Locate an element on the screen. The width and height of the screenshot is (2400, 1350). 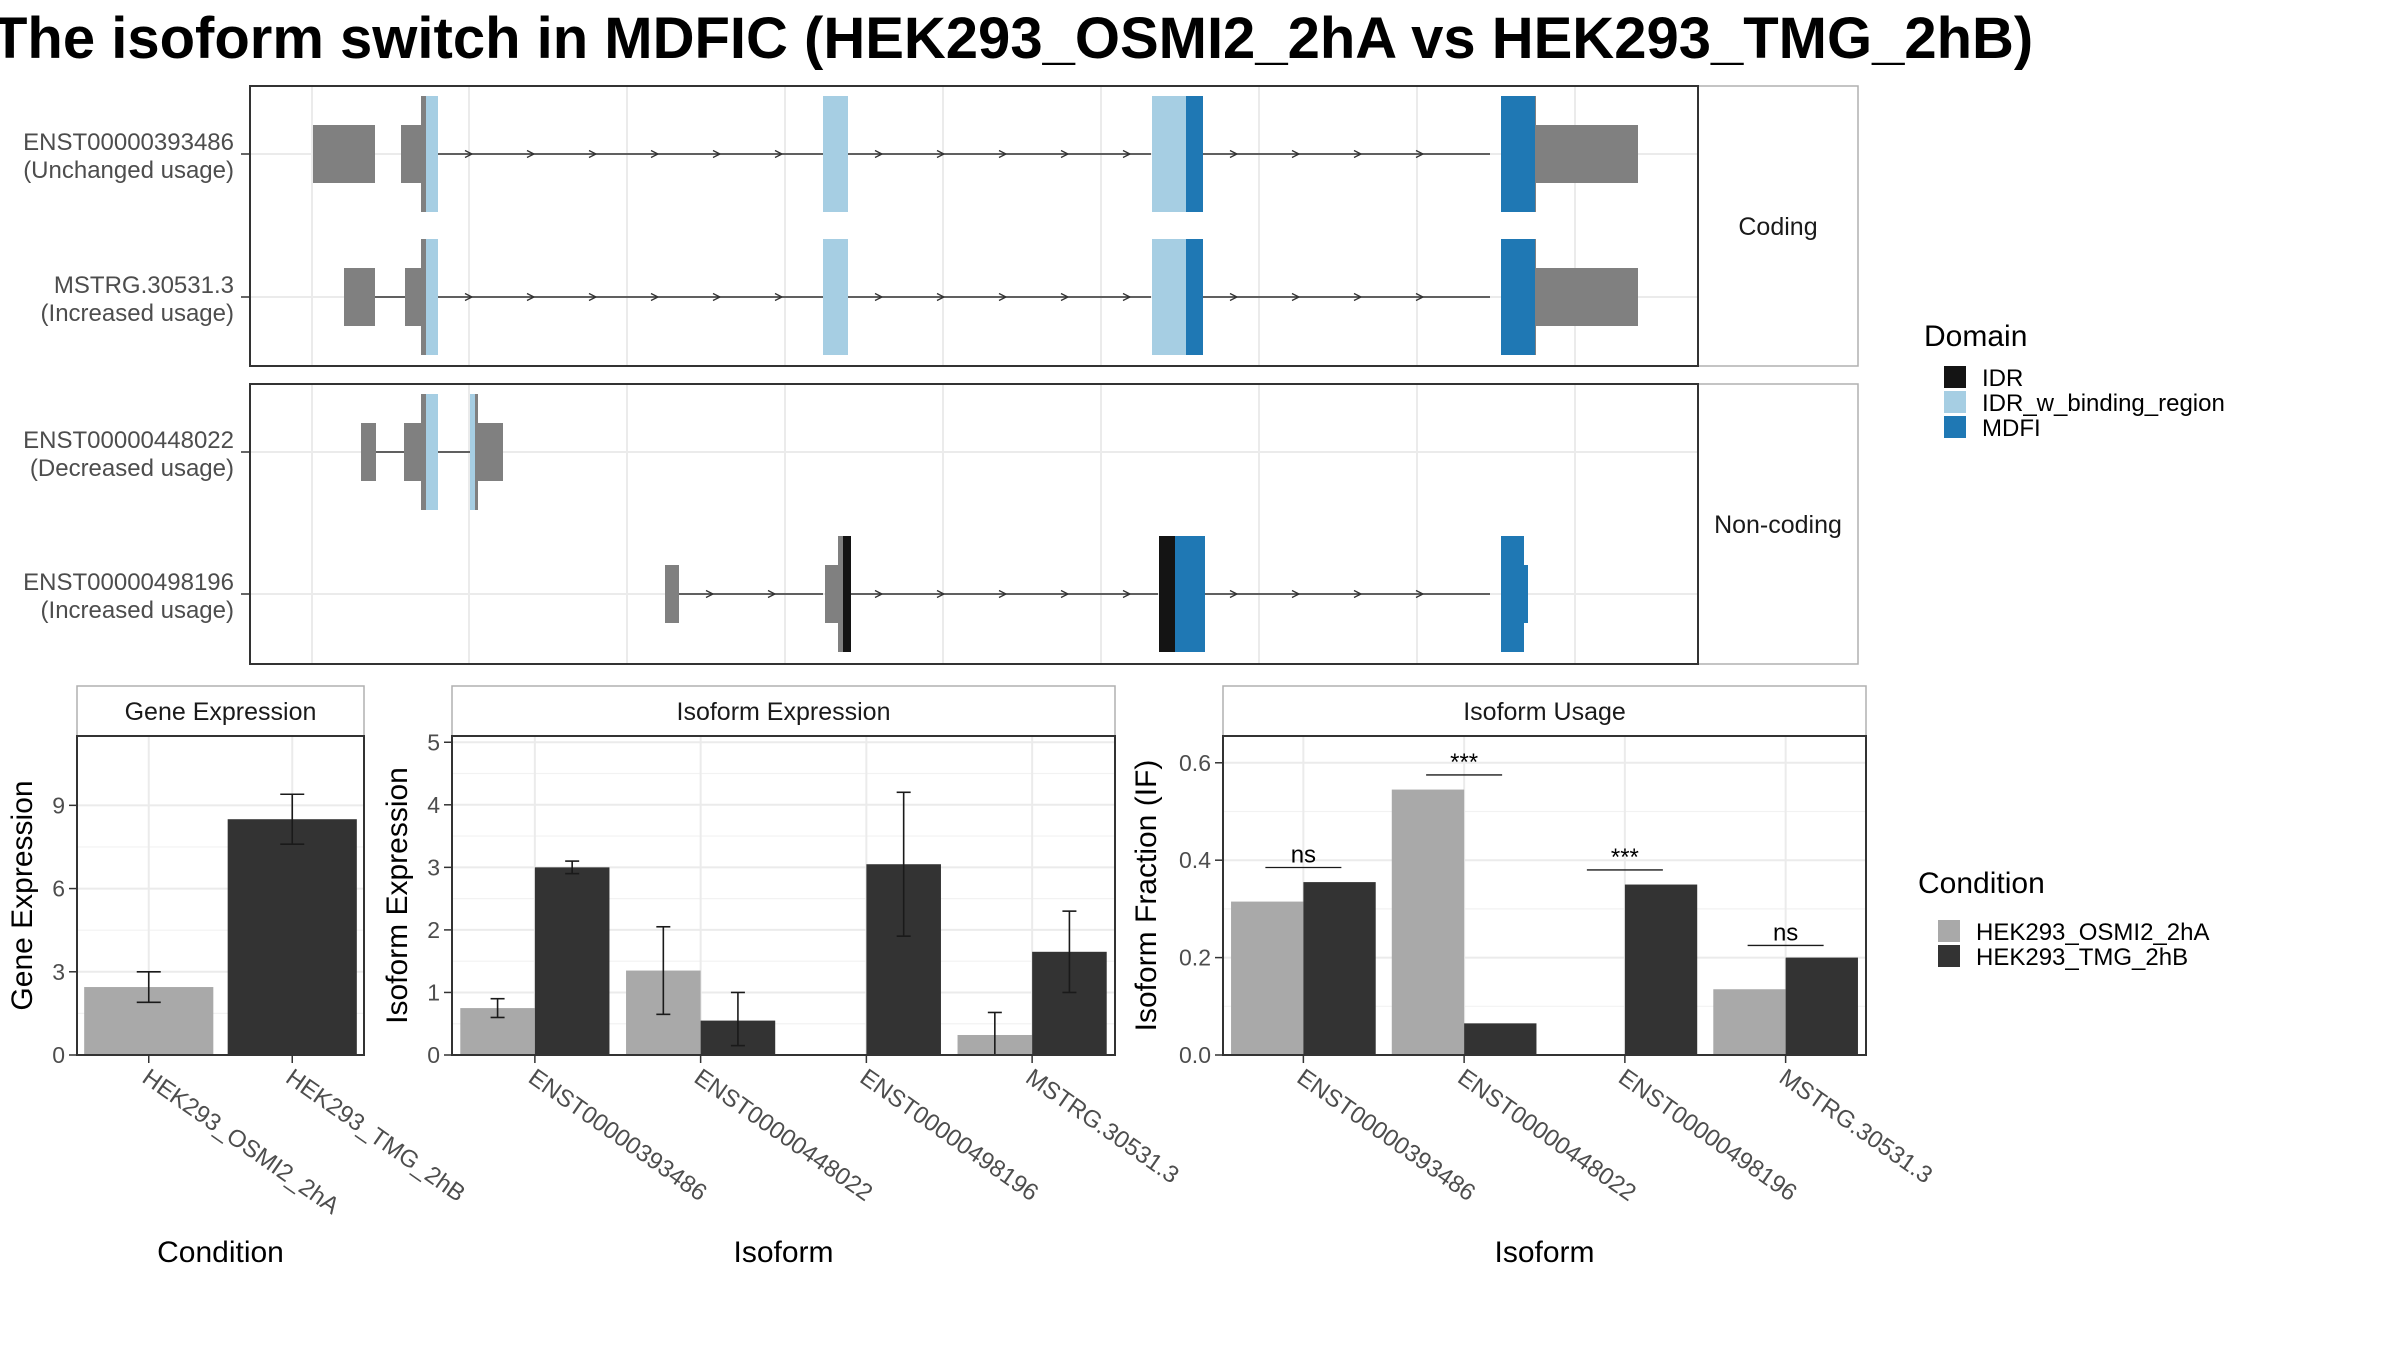
y-tick-label: 9 is located at coordinates (58, 805).